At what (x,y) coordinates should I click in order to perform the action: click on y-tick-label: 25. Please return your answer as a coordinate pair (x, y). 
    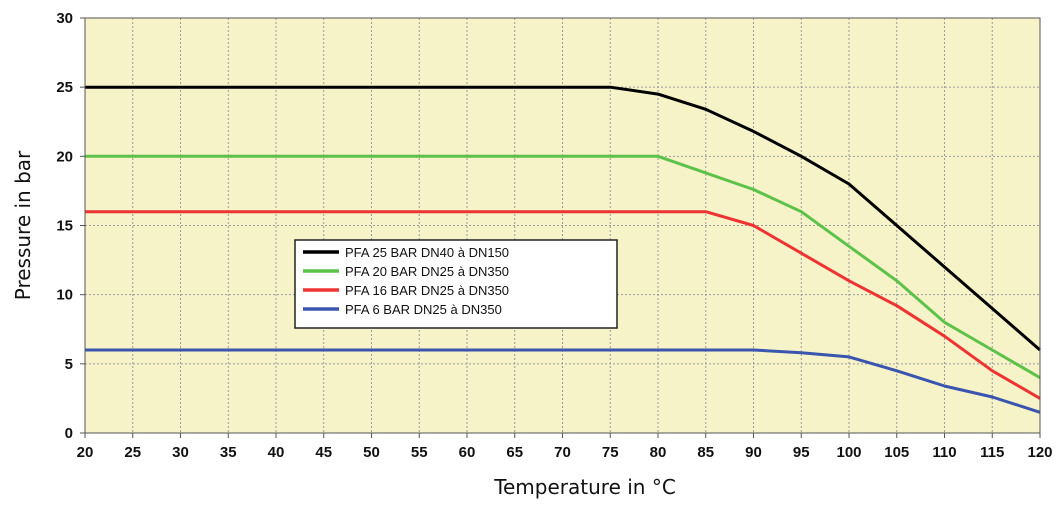
    Looking at the image, I should click on (64, 87).